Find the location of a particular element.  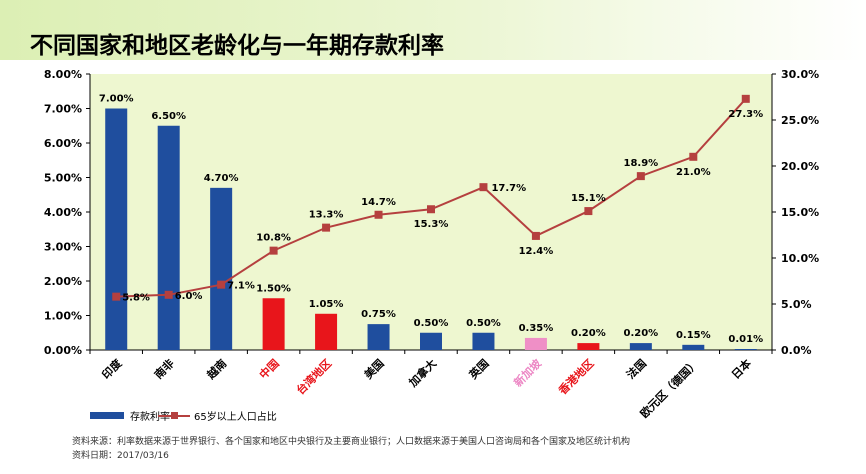

category-label: 法国 is located at coordinates (636, 368).